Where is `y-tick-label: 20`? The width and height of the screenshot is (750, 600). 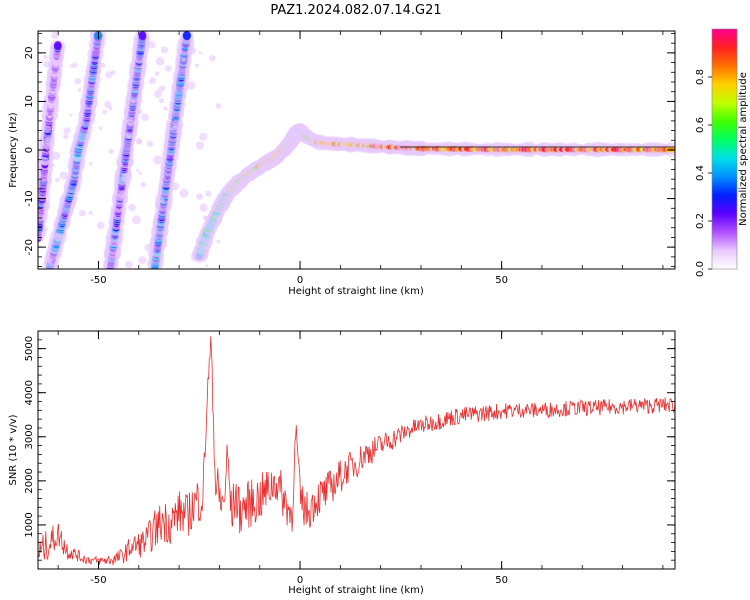
y-tick-label: 20 is located at coordinates (29, 52).